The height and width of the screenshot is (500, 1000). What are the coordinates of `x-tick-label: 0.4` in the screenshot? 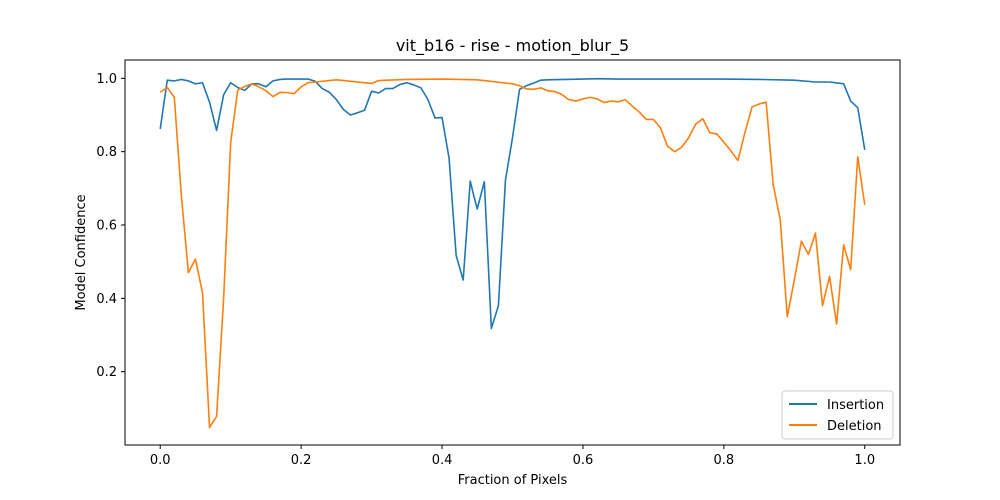 It's located at (442, 460).